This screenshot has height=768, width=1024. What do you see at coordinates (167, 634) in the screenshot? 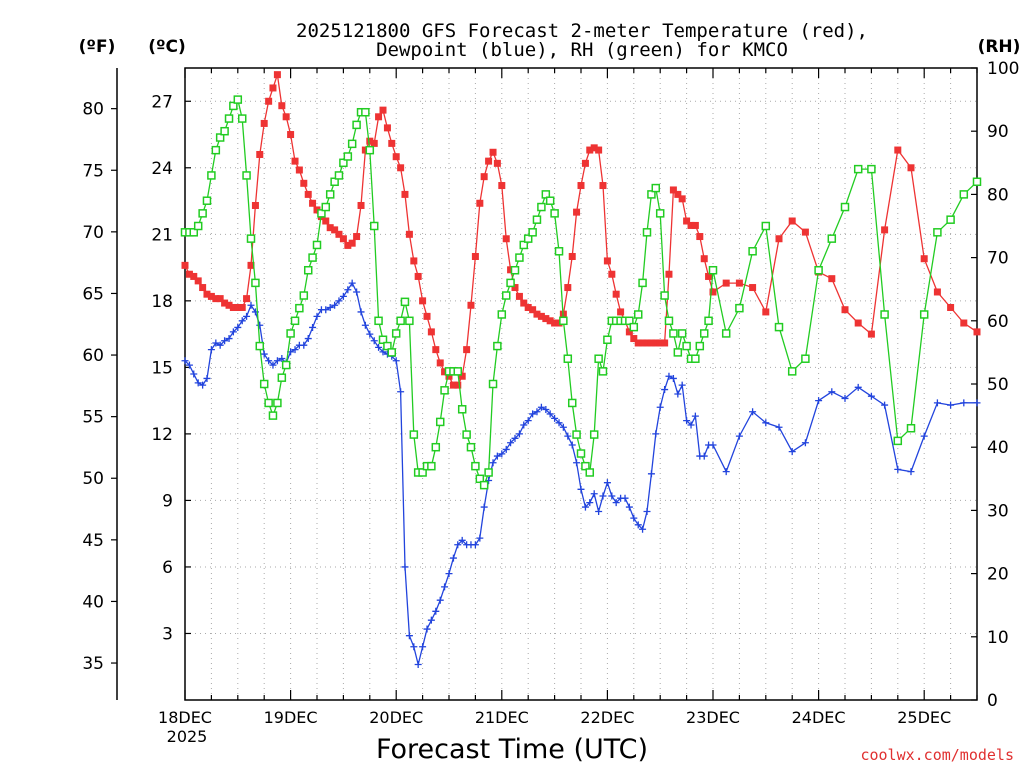
I see `celsius-tick-label: 3` at bounding box center [167, 634].